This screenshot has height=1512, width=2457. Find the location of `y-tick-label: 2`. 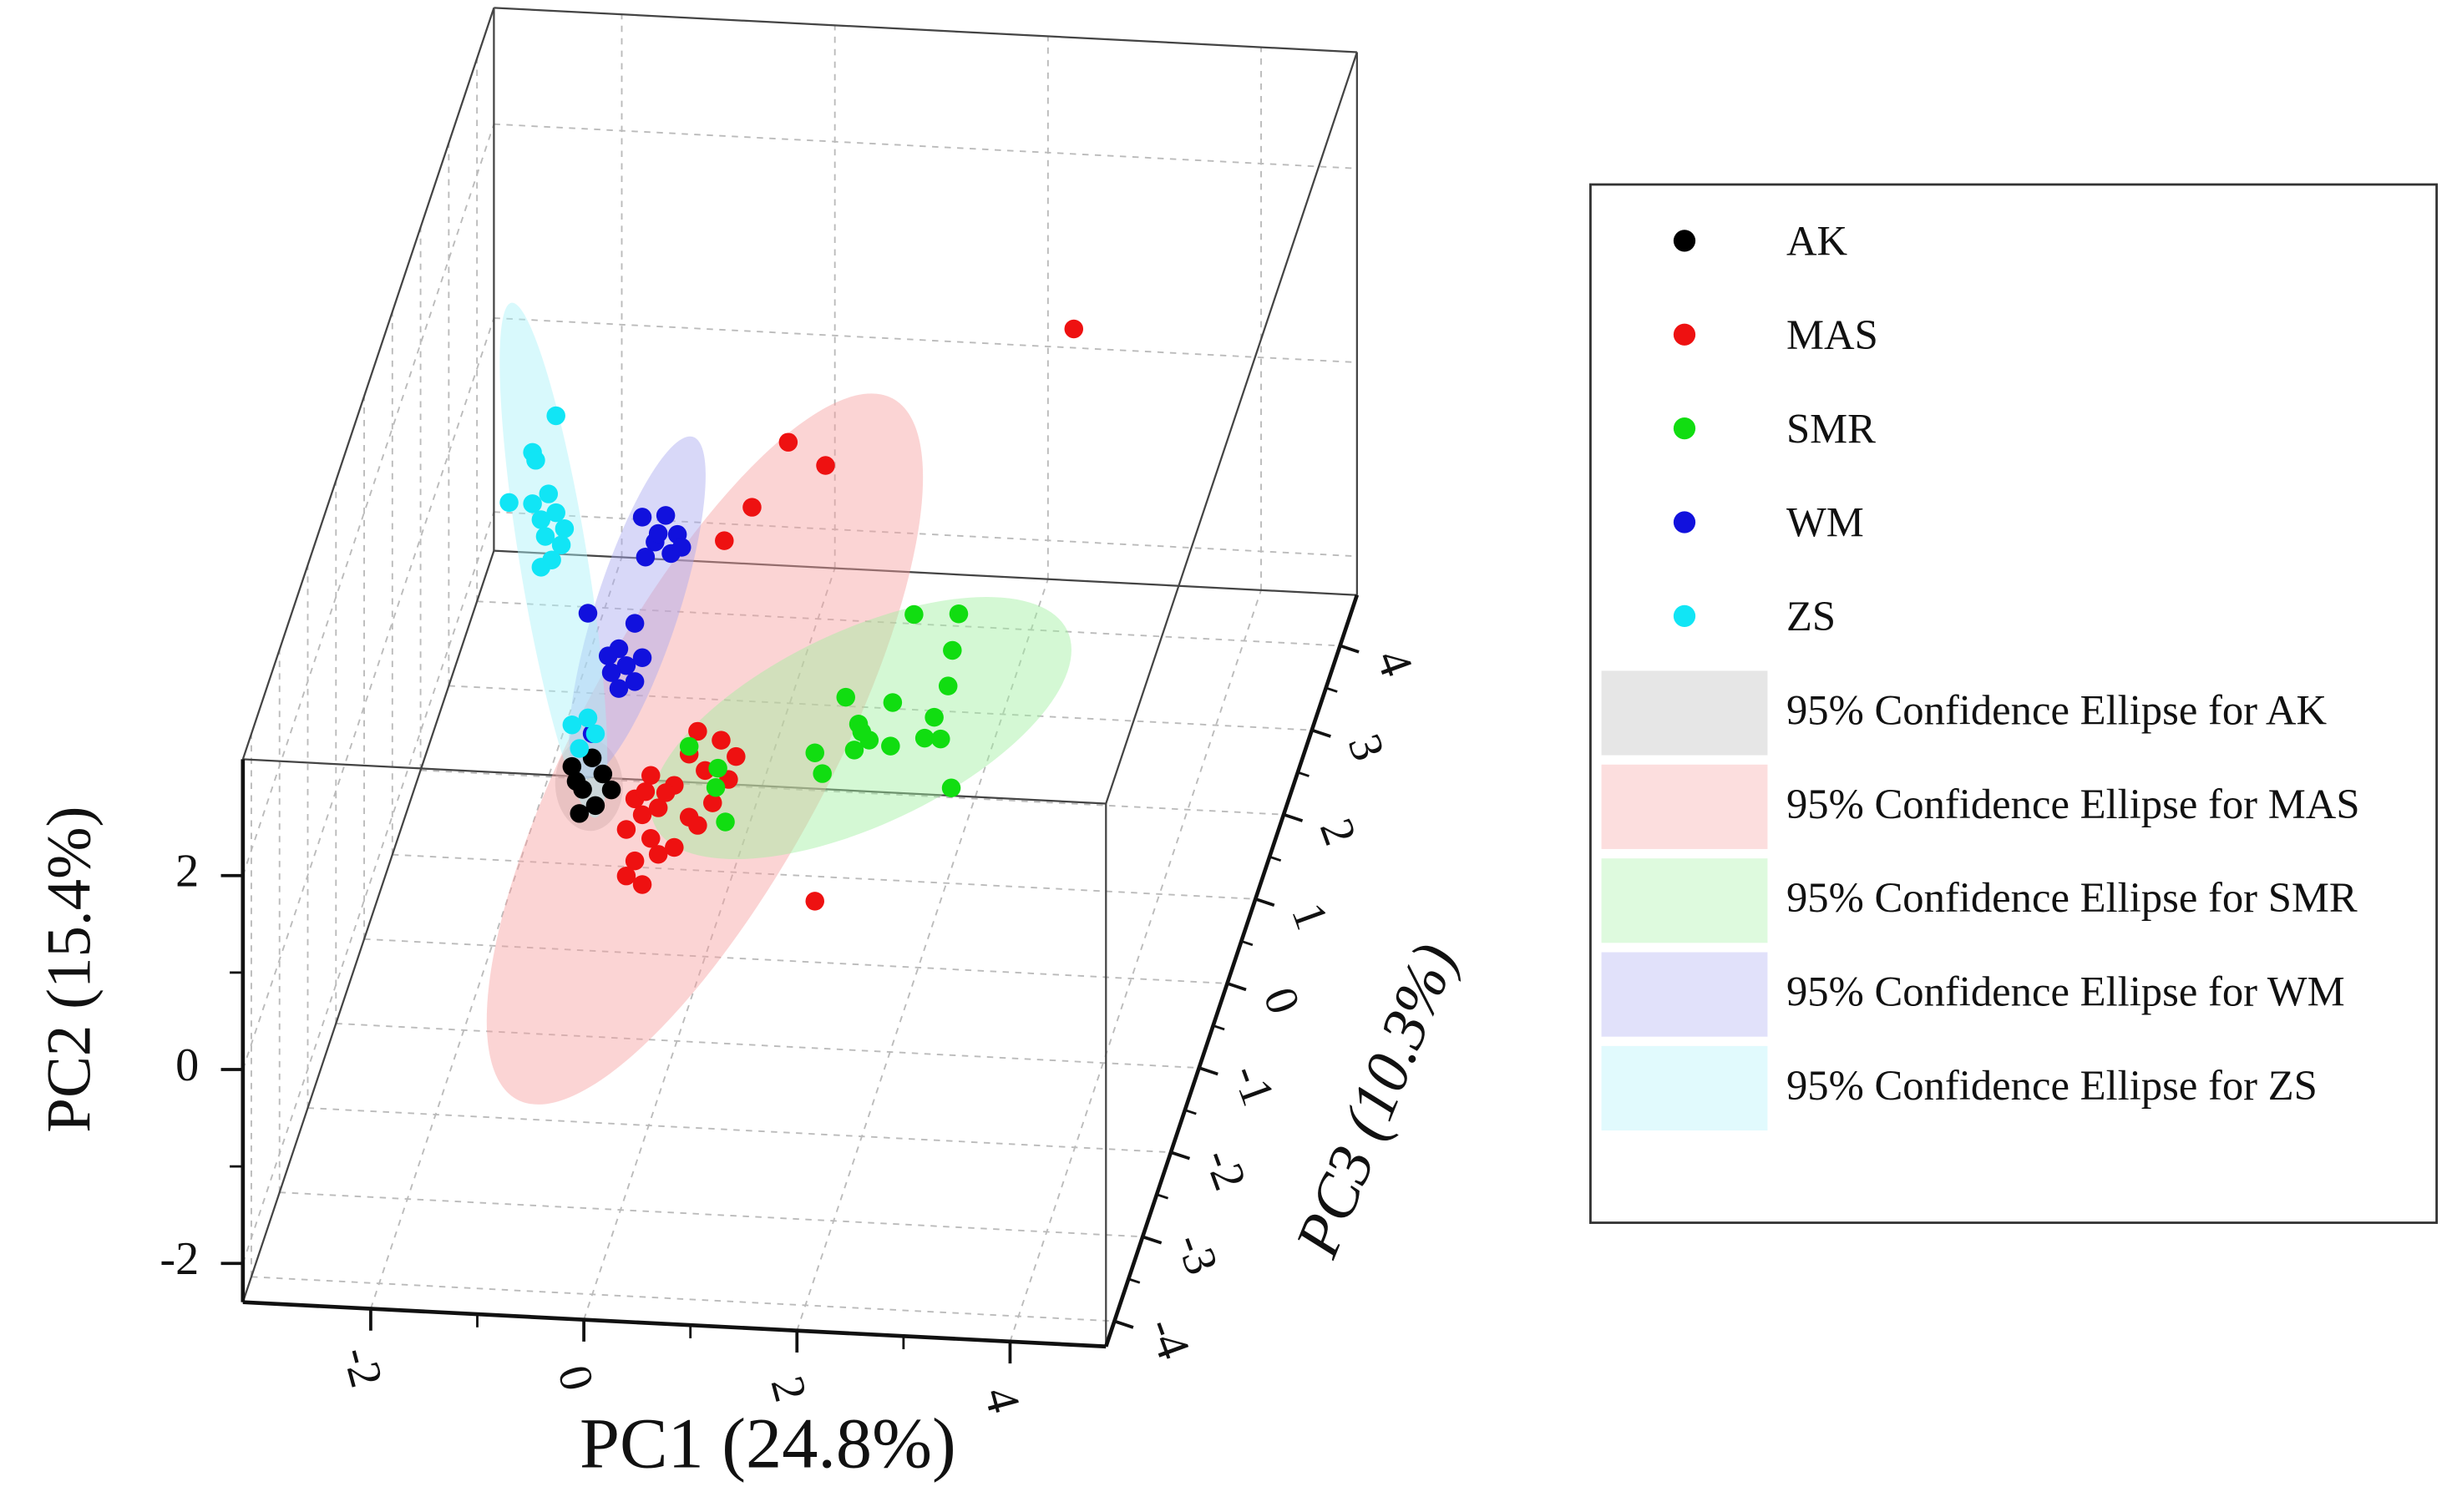

y-tick-label: 2 is located at coordinates (187, 872).